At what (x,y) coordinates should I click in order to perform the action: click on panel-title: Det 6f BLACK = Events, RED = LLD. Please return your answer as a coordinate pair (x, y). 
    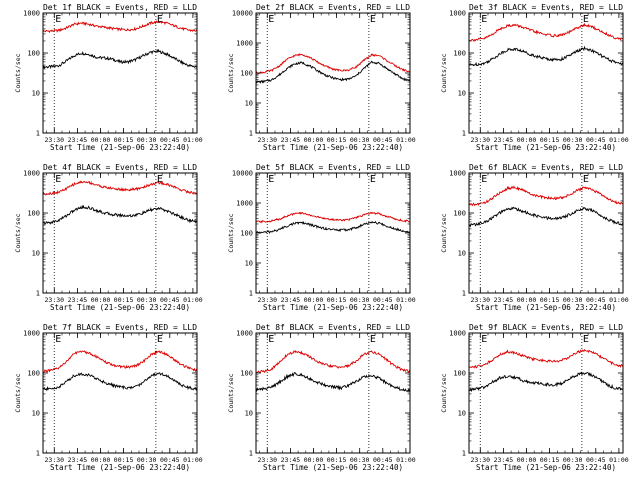
    Looking at the image, I should click on (546, 167).